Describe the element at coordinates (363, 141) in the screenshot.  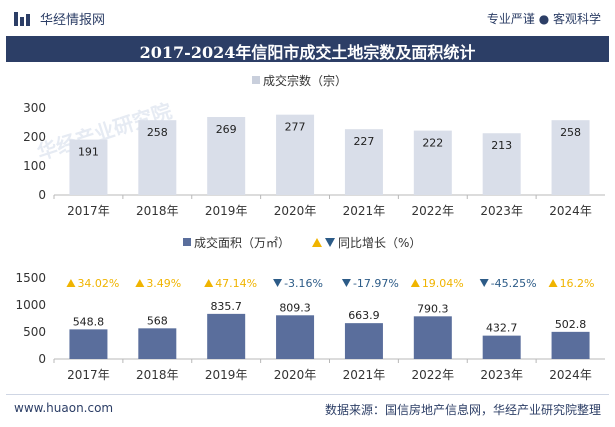
I see `count-value-label: 227` at that location.